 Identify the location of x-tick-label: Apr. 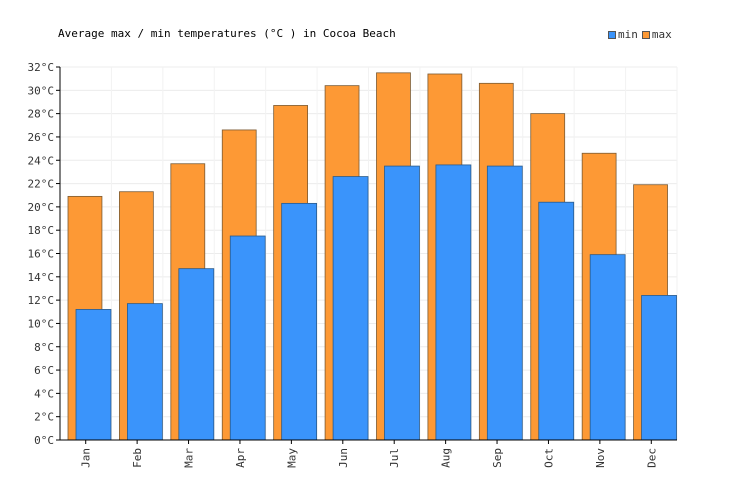
(240, 458).